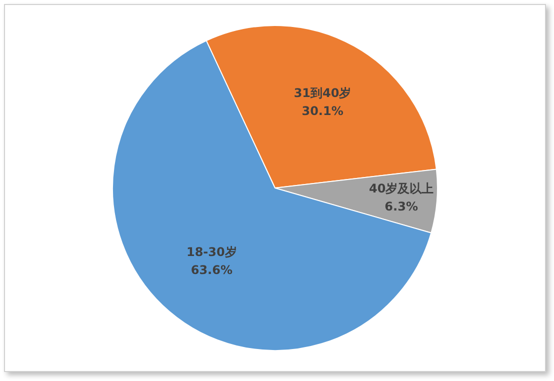 This screenshot has height=381, width=554. What do you see at coordinates (323, 111) in the screenshot?
I see `data-label: 30.1%` at bounding box center [323, 111].